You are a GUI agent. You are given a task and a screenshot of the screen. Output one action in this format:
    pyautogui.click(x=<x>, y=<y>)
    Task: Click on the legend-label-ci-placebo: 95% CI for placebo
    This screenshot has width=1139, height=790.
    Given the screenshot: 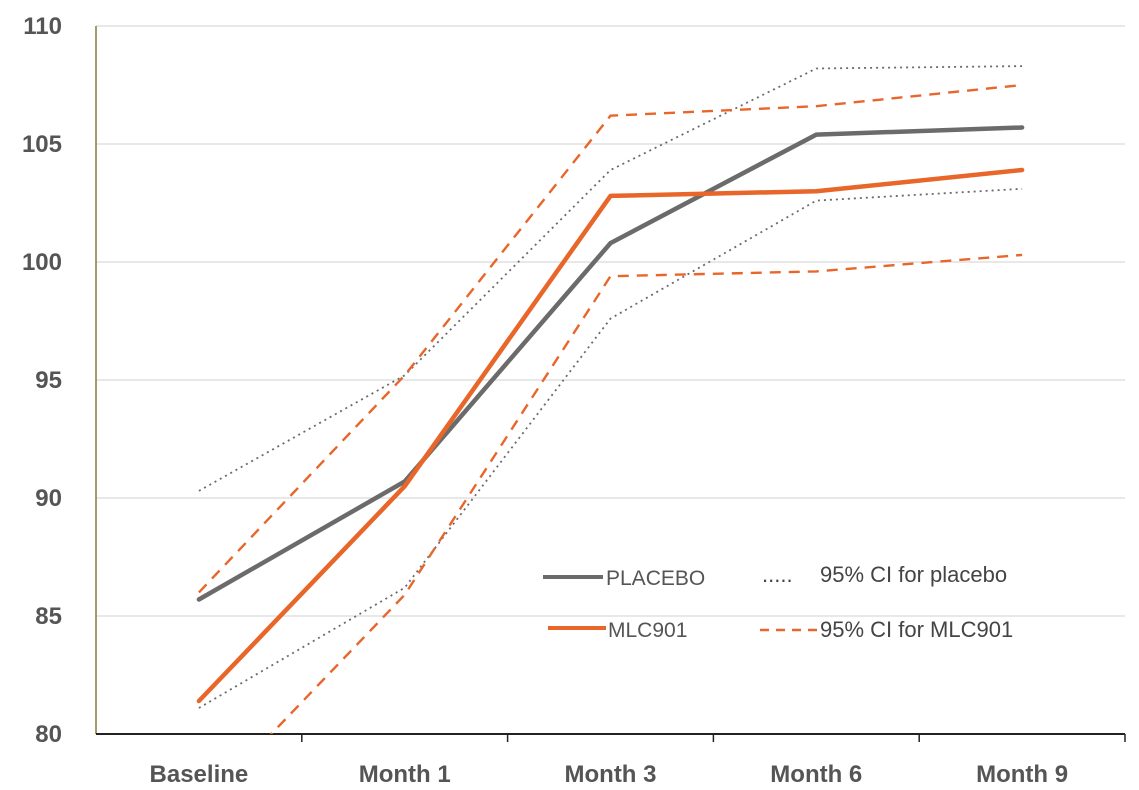 What is the action you would take?
    pyautogui.click(x=913, y=574)
    